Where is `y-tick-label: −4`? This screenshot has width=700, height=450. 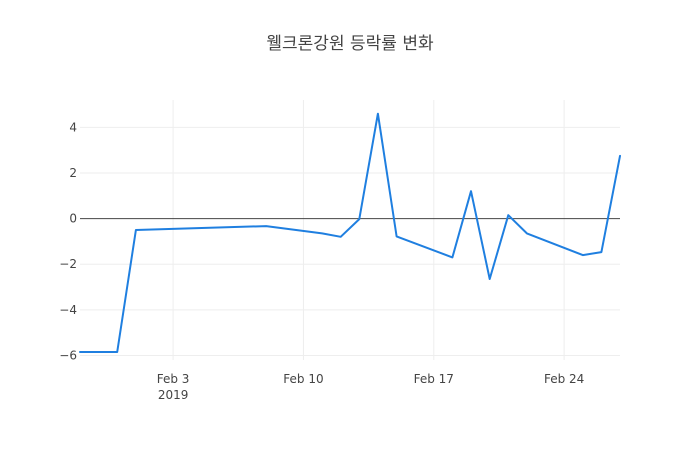 y-tick-label: −4 is located at coordinates (68, 310).